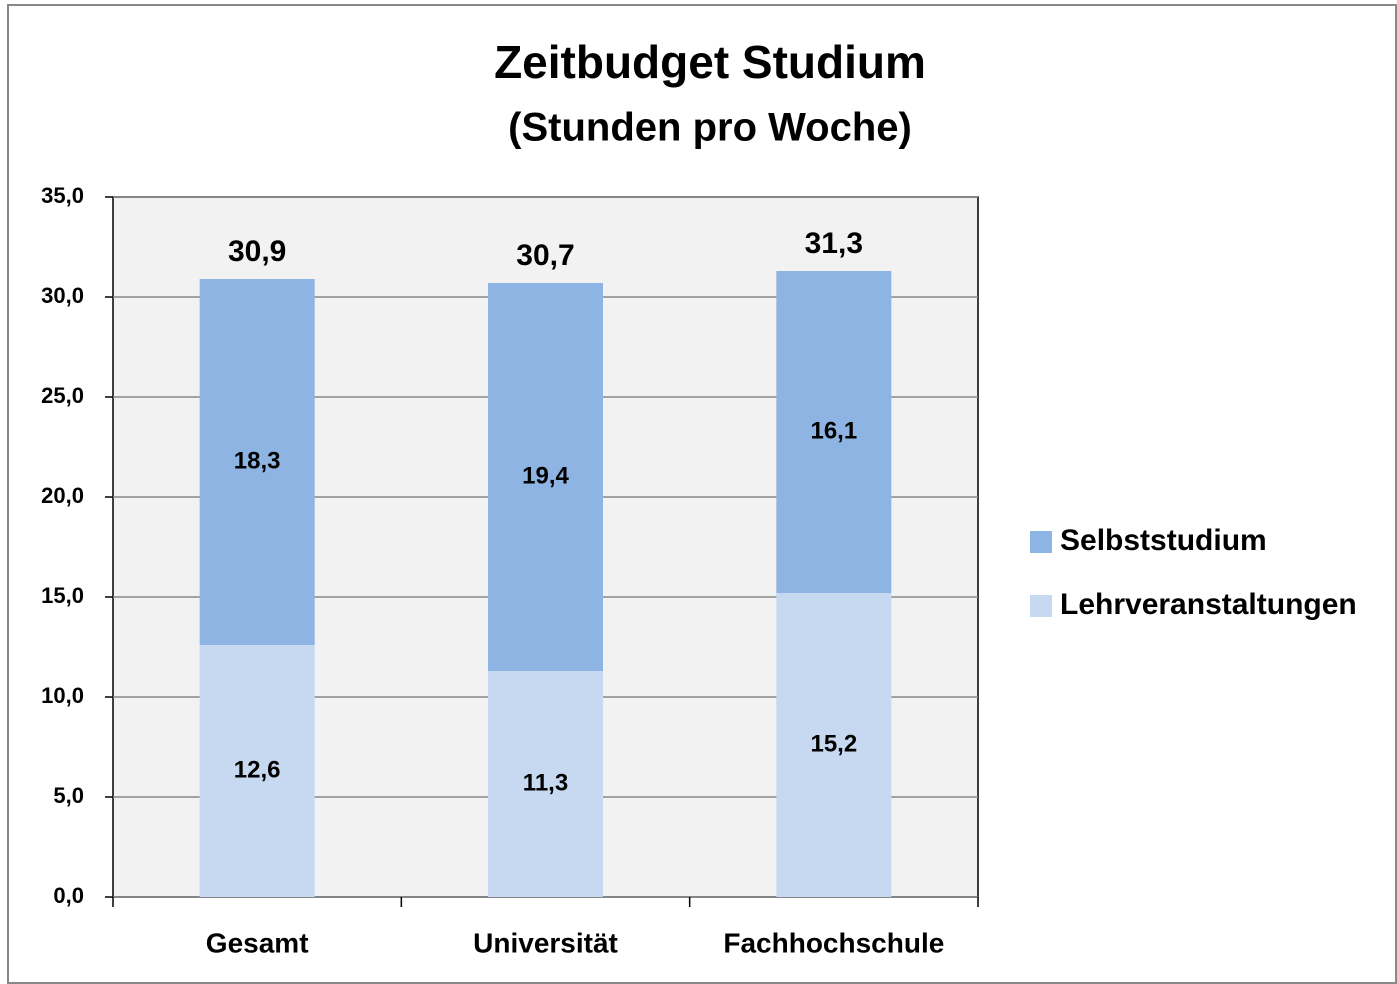 Image resolution: width=1397 pixels, height=984 pixels. I want to click on y-tick-label: 10,0, so click(62, 695).